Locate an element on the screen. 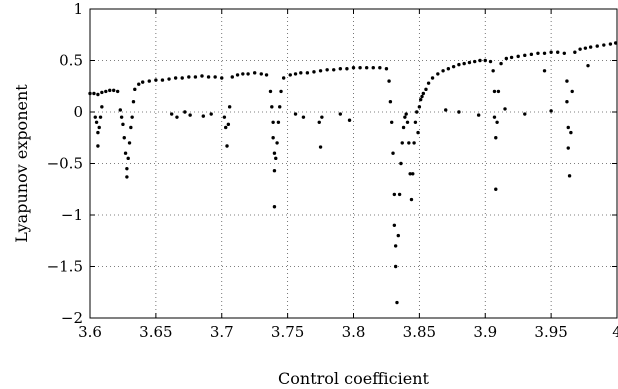 This screenshot has width=618, height=389. y-tick-label: −1 is located at coordinates (72, 215).